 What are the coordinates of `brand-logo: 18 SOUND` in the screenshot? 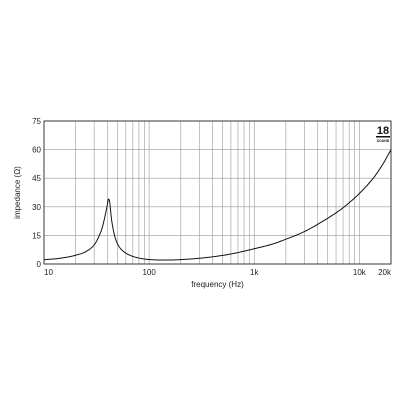 It's located at (383, 134).